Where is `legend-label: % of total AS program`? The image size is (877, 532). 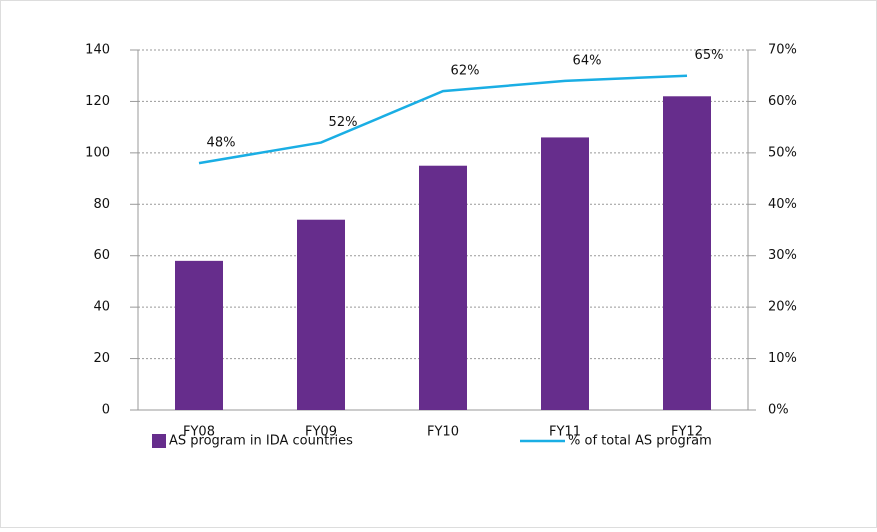
legend-label: % of total AS program is located at coordinates (640, 441).